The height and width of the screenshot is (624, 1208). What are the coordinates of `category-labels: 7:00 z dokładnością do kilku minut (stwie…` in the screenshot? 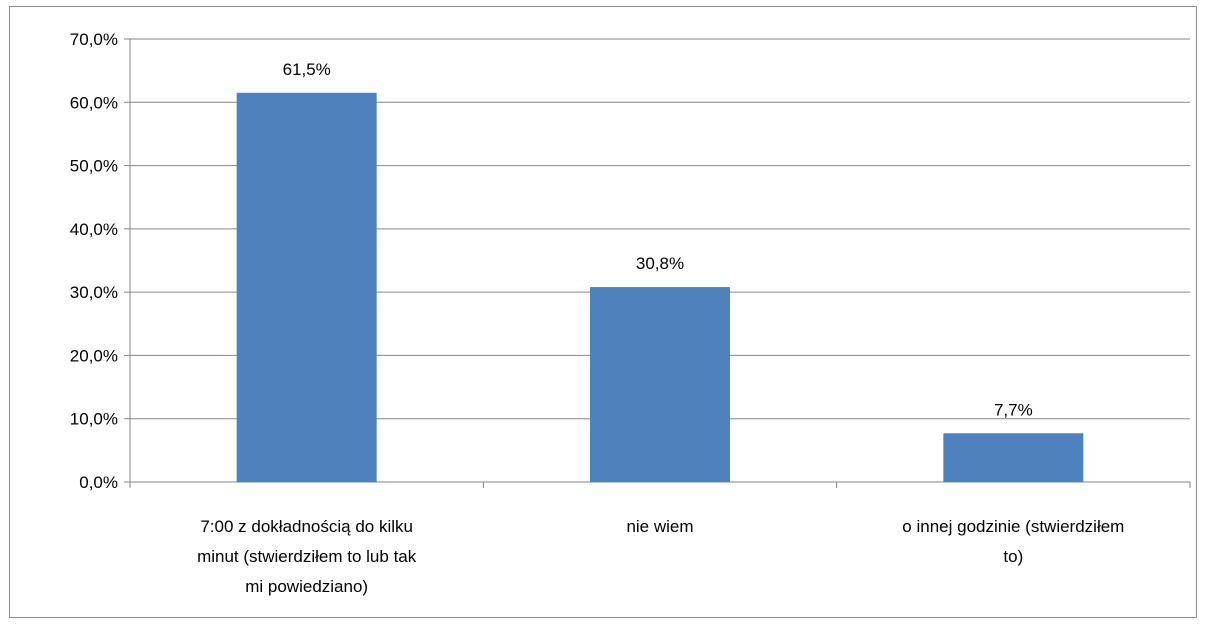 It's located at (660, 556).